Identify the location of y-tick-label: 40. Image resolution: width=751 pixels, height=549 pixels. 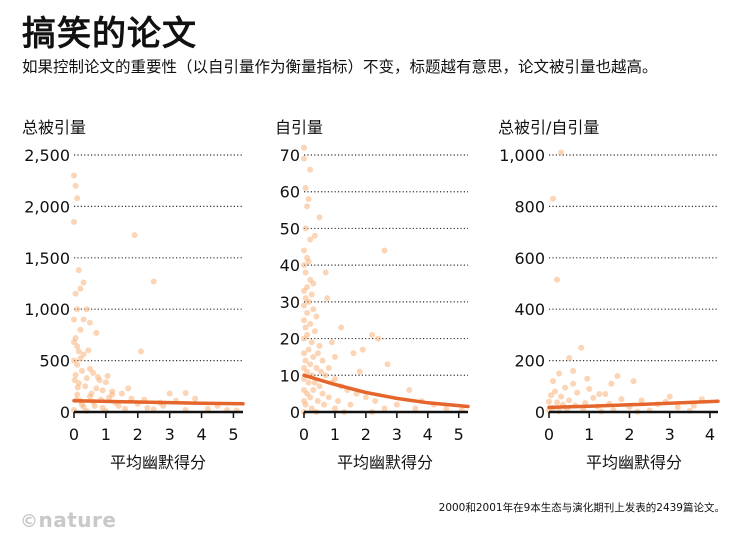
(290, 265).